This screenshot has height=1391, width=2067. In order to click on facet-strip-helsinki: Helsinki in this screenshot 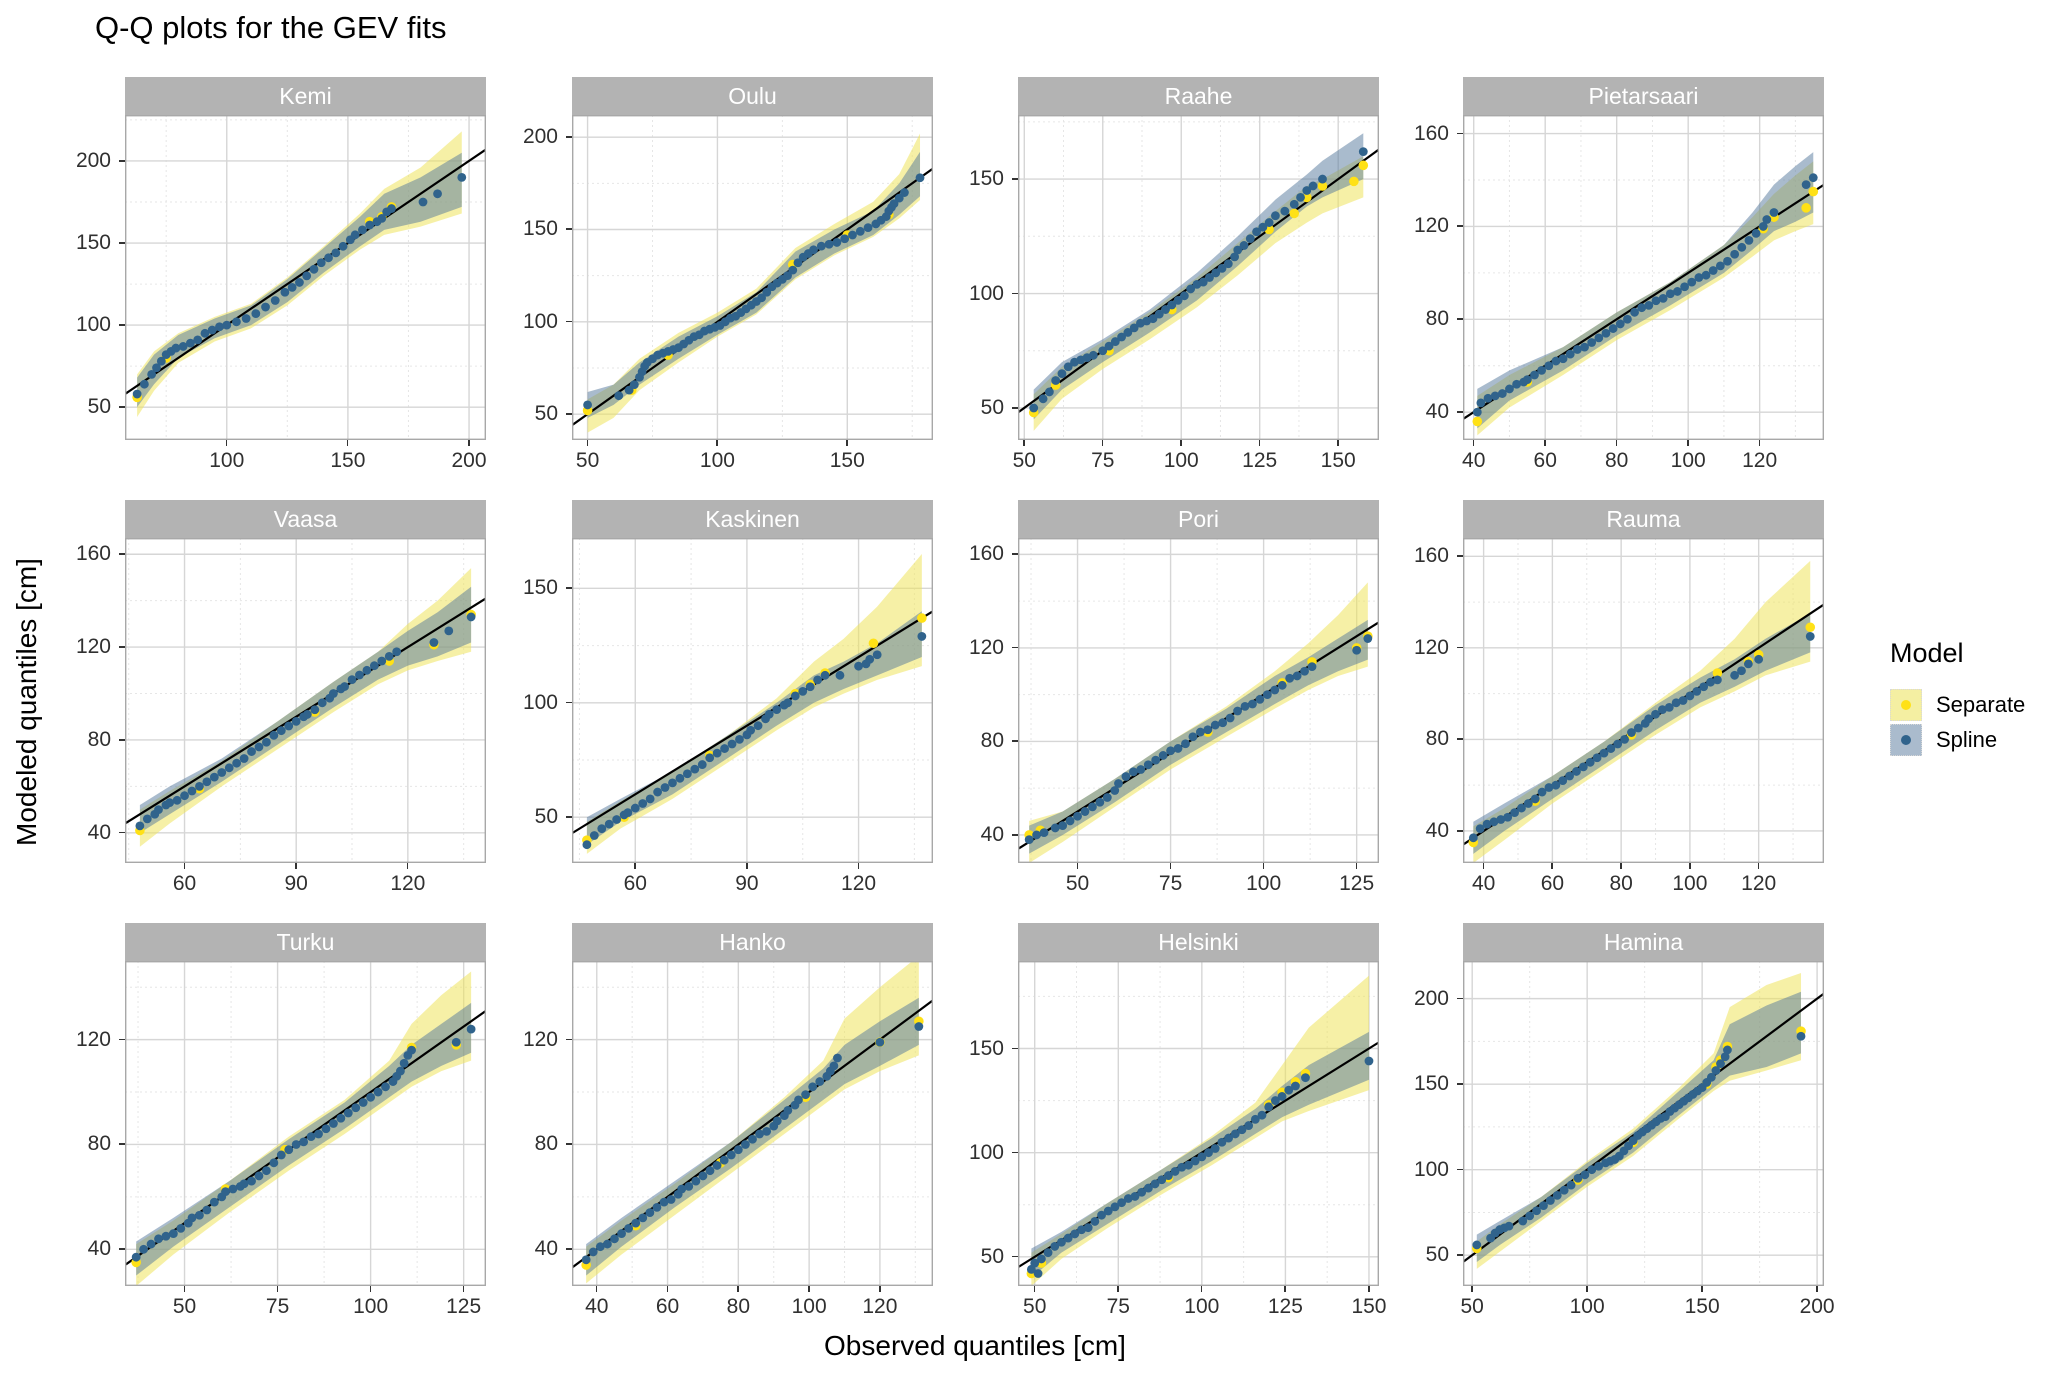, I will do `click(1198, 942)`.